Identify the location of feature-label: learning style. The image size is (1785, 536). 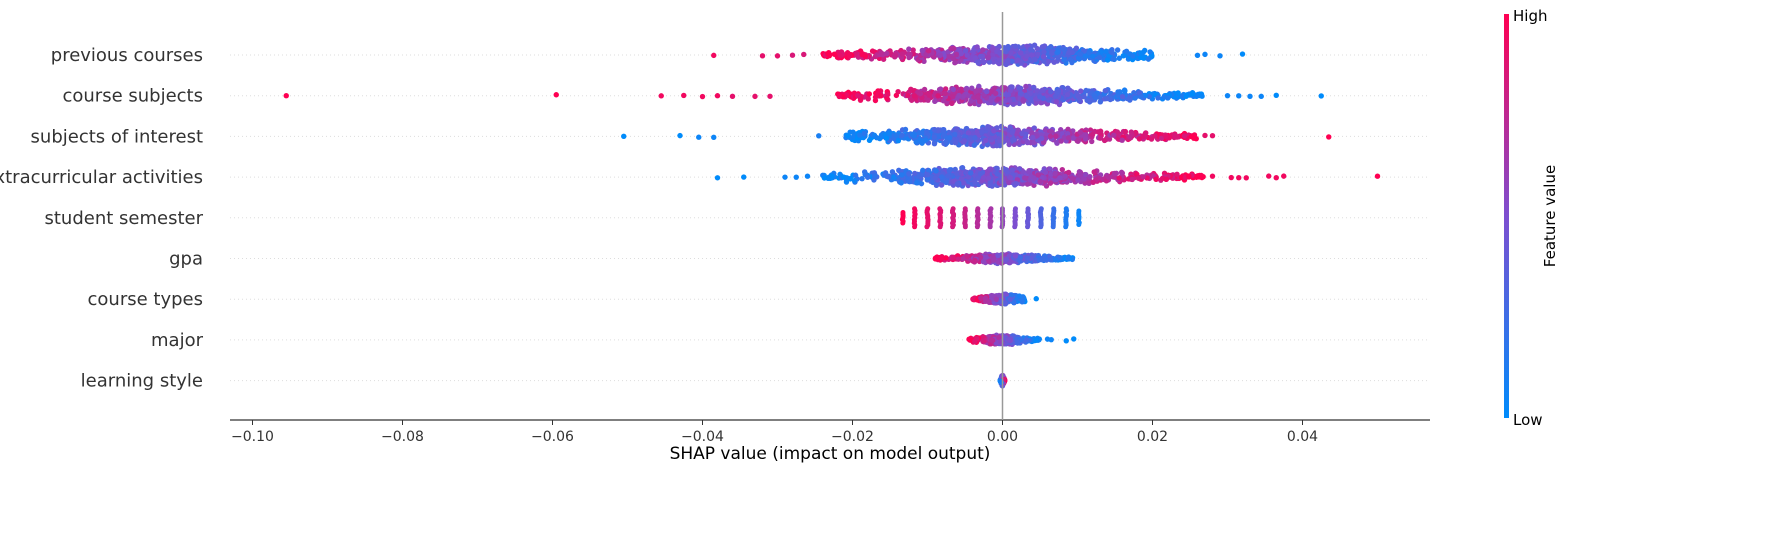
(142, 381).